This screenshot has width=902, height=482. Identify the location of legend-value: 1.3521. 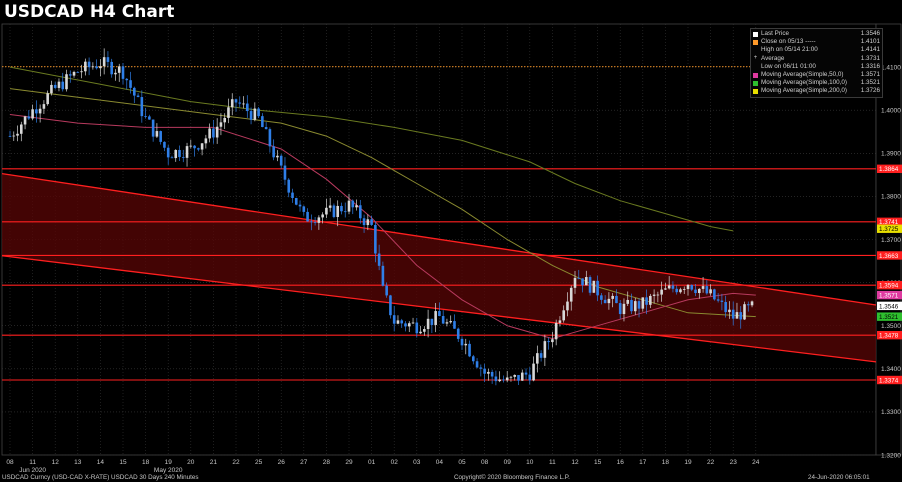
(870, 83).